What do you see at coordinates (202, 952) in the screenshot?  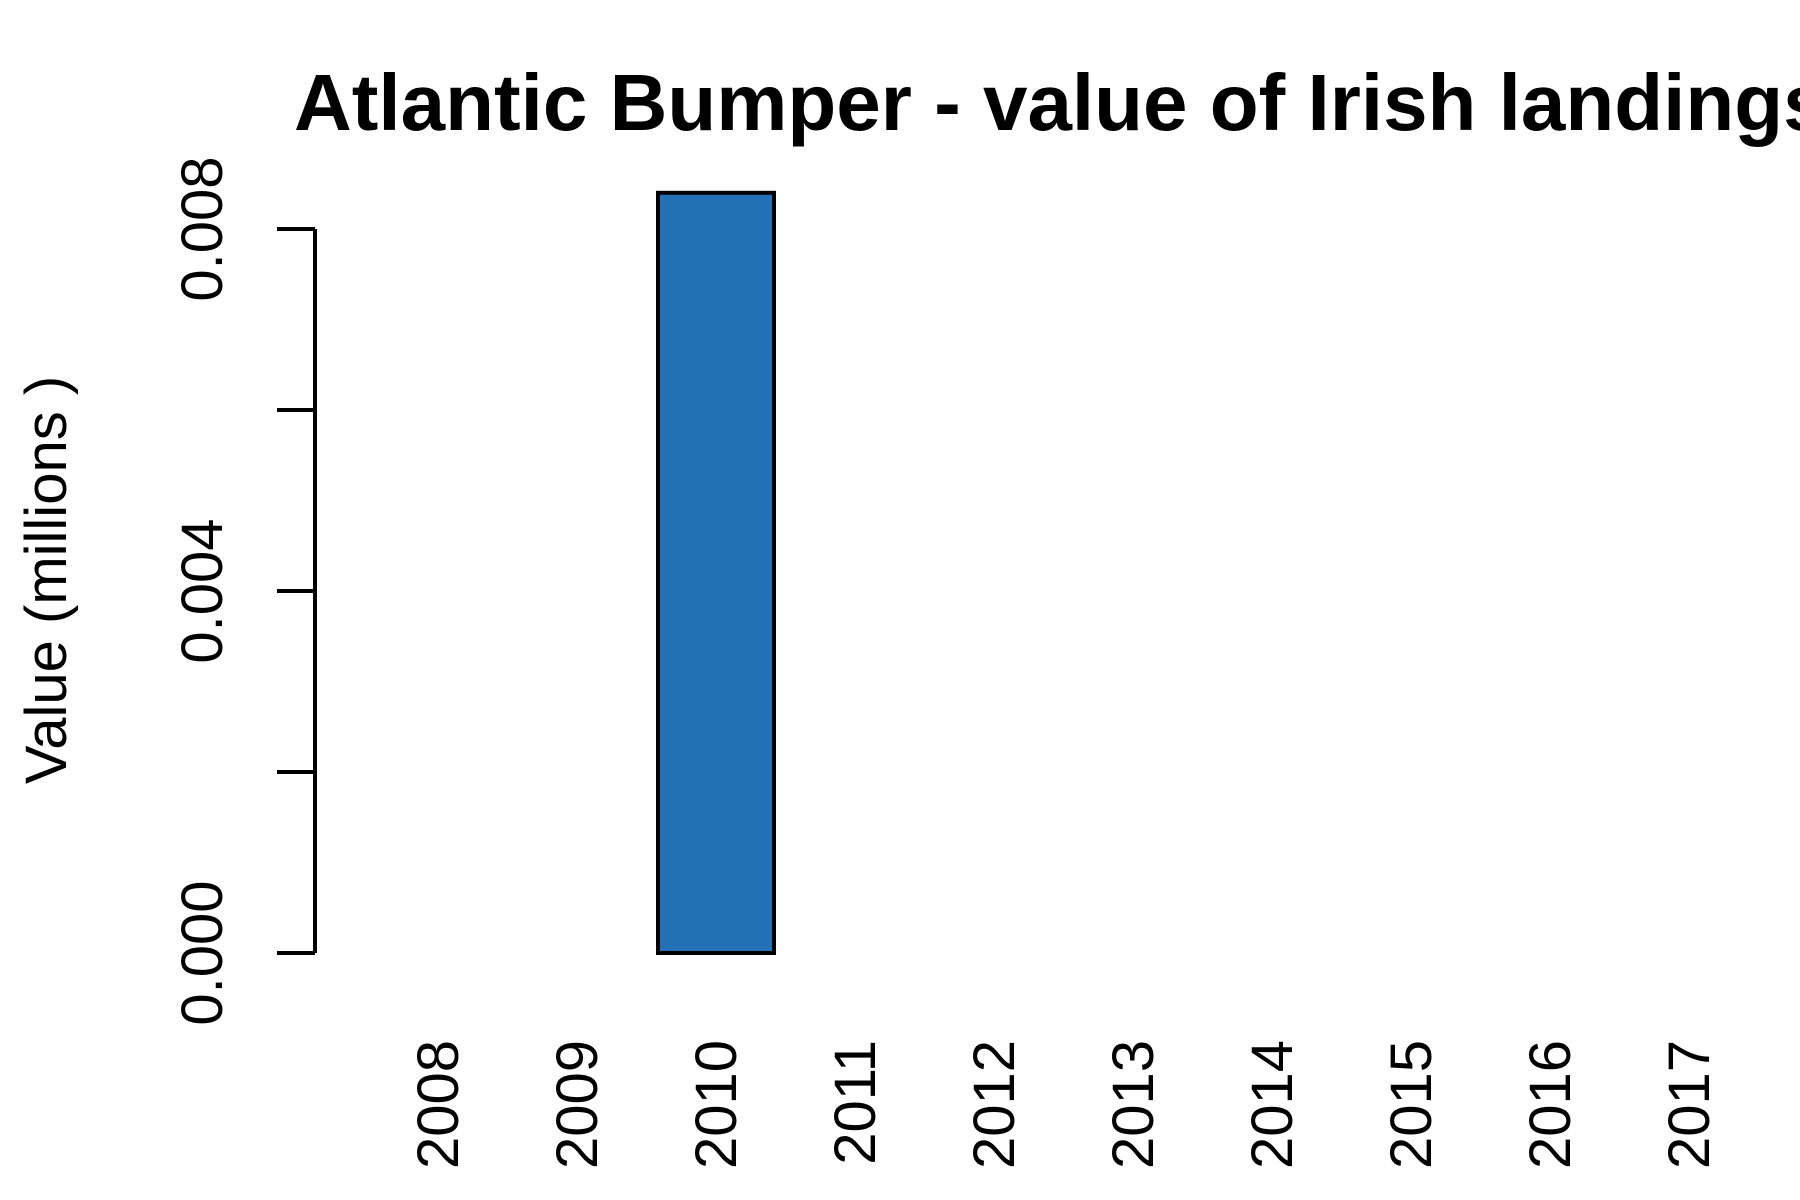 I see `y-tick-label: 0.000` at bounding box center [202, 952].